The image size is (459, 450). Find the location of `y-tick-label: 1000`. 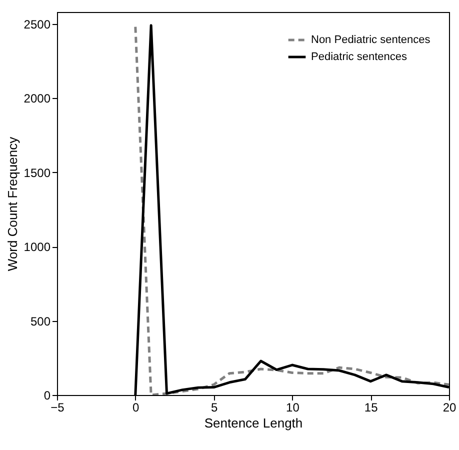

y-tick-label: 1000 is located at coordinates (37, 247).